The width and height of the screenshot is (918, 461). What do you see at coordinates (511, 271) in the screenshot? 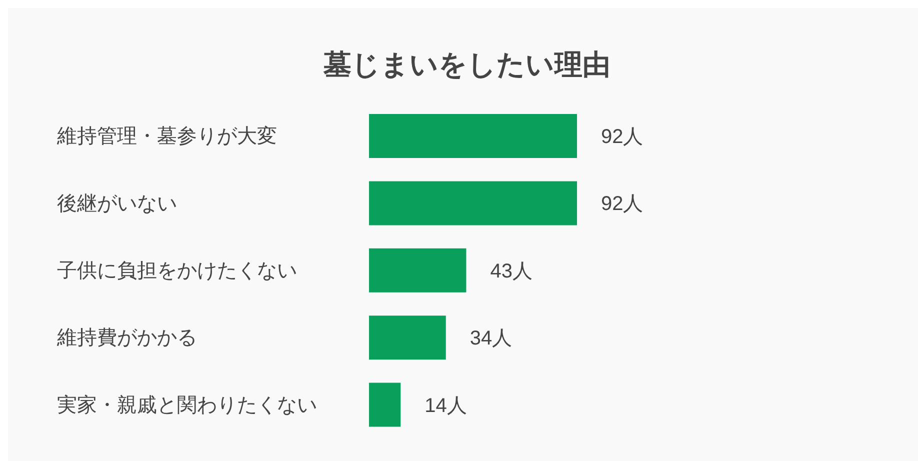
I see `data-label: 43人` at bounding box center [511, 271].